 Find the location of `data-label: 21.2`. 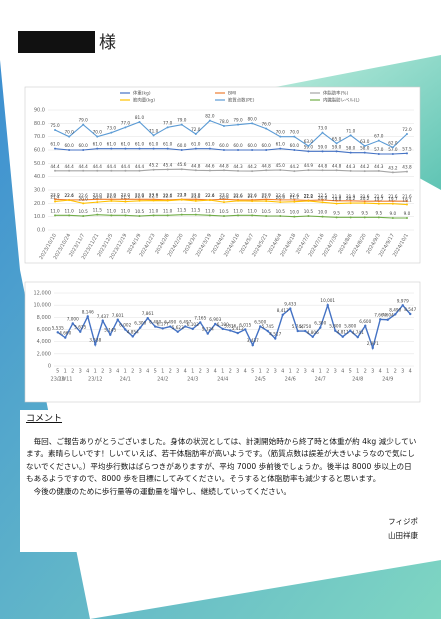

data-label: 21.2 is located at coordinates (295, 197).